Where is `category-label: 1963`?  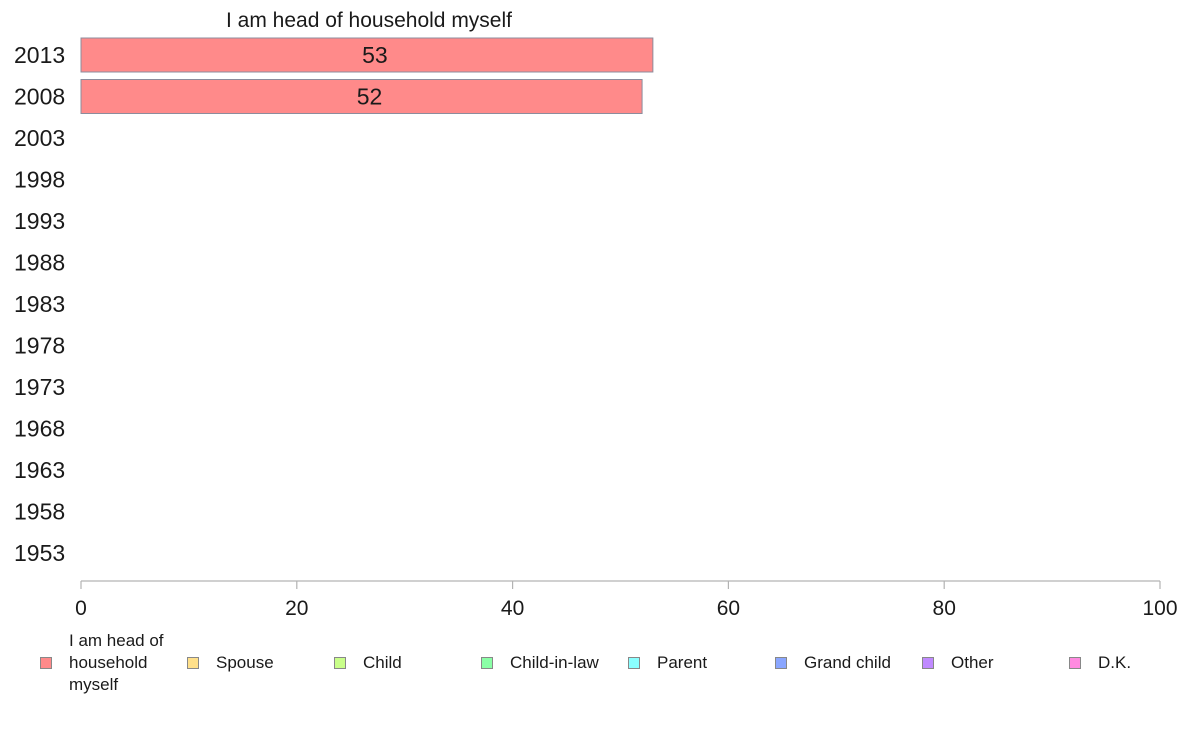
category-label: 1963 is located at coordinates (39, 470).